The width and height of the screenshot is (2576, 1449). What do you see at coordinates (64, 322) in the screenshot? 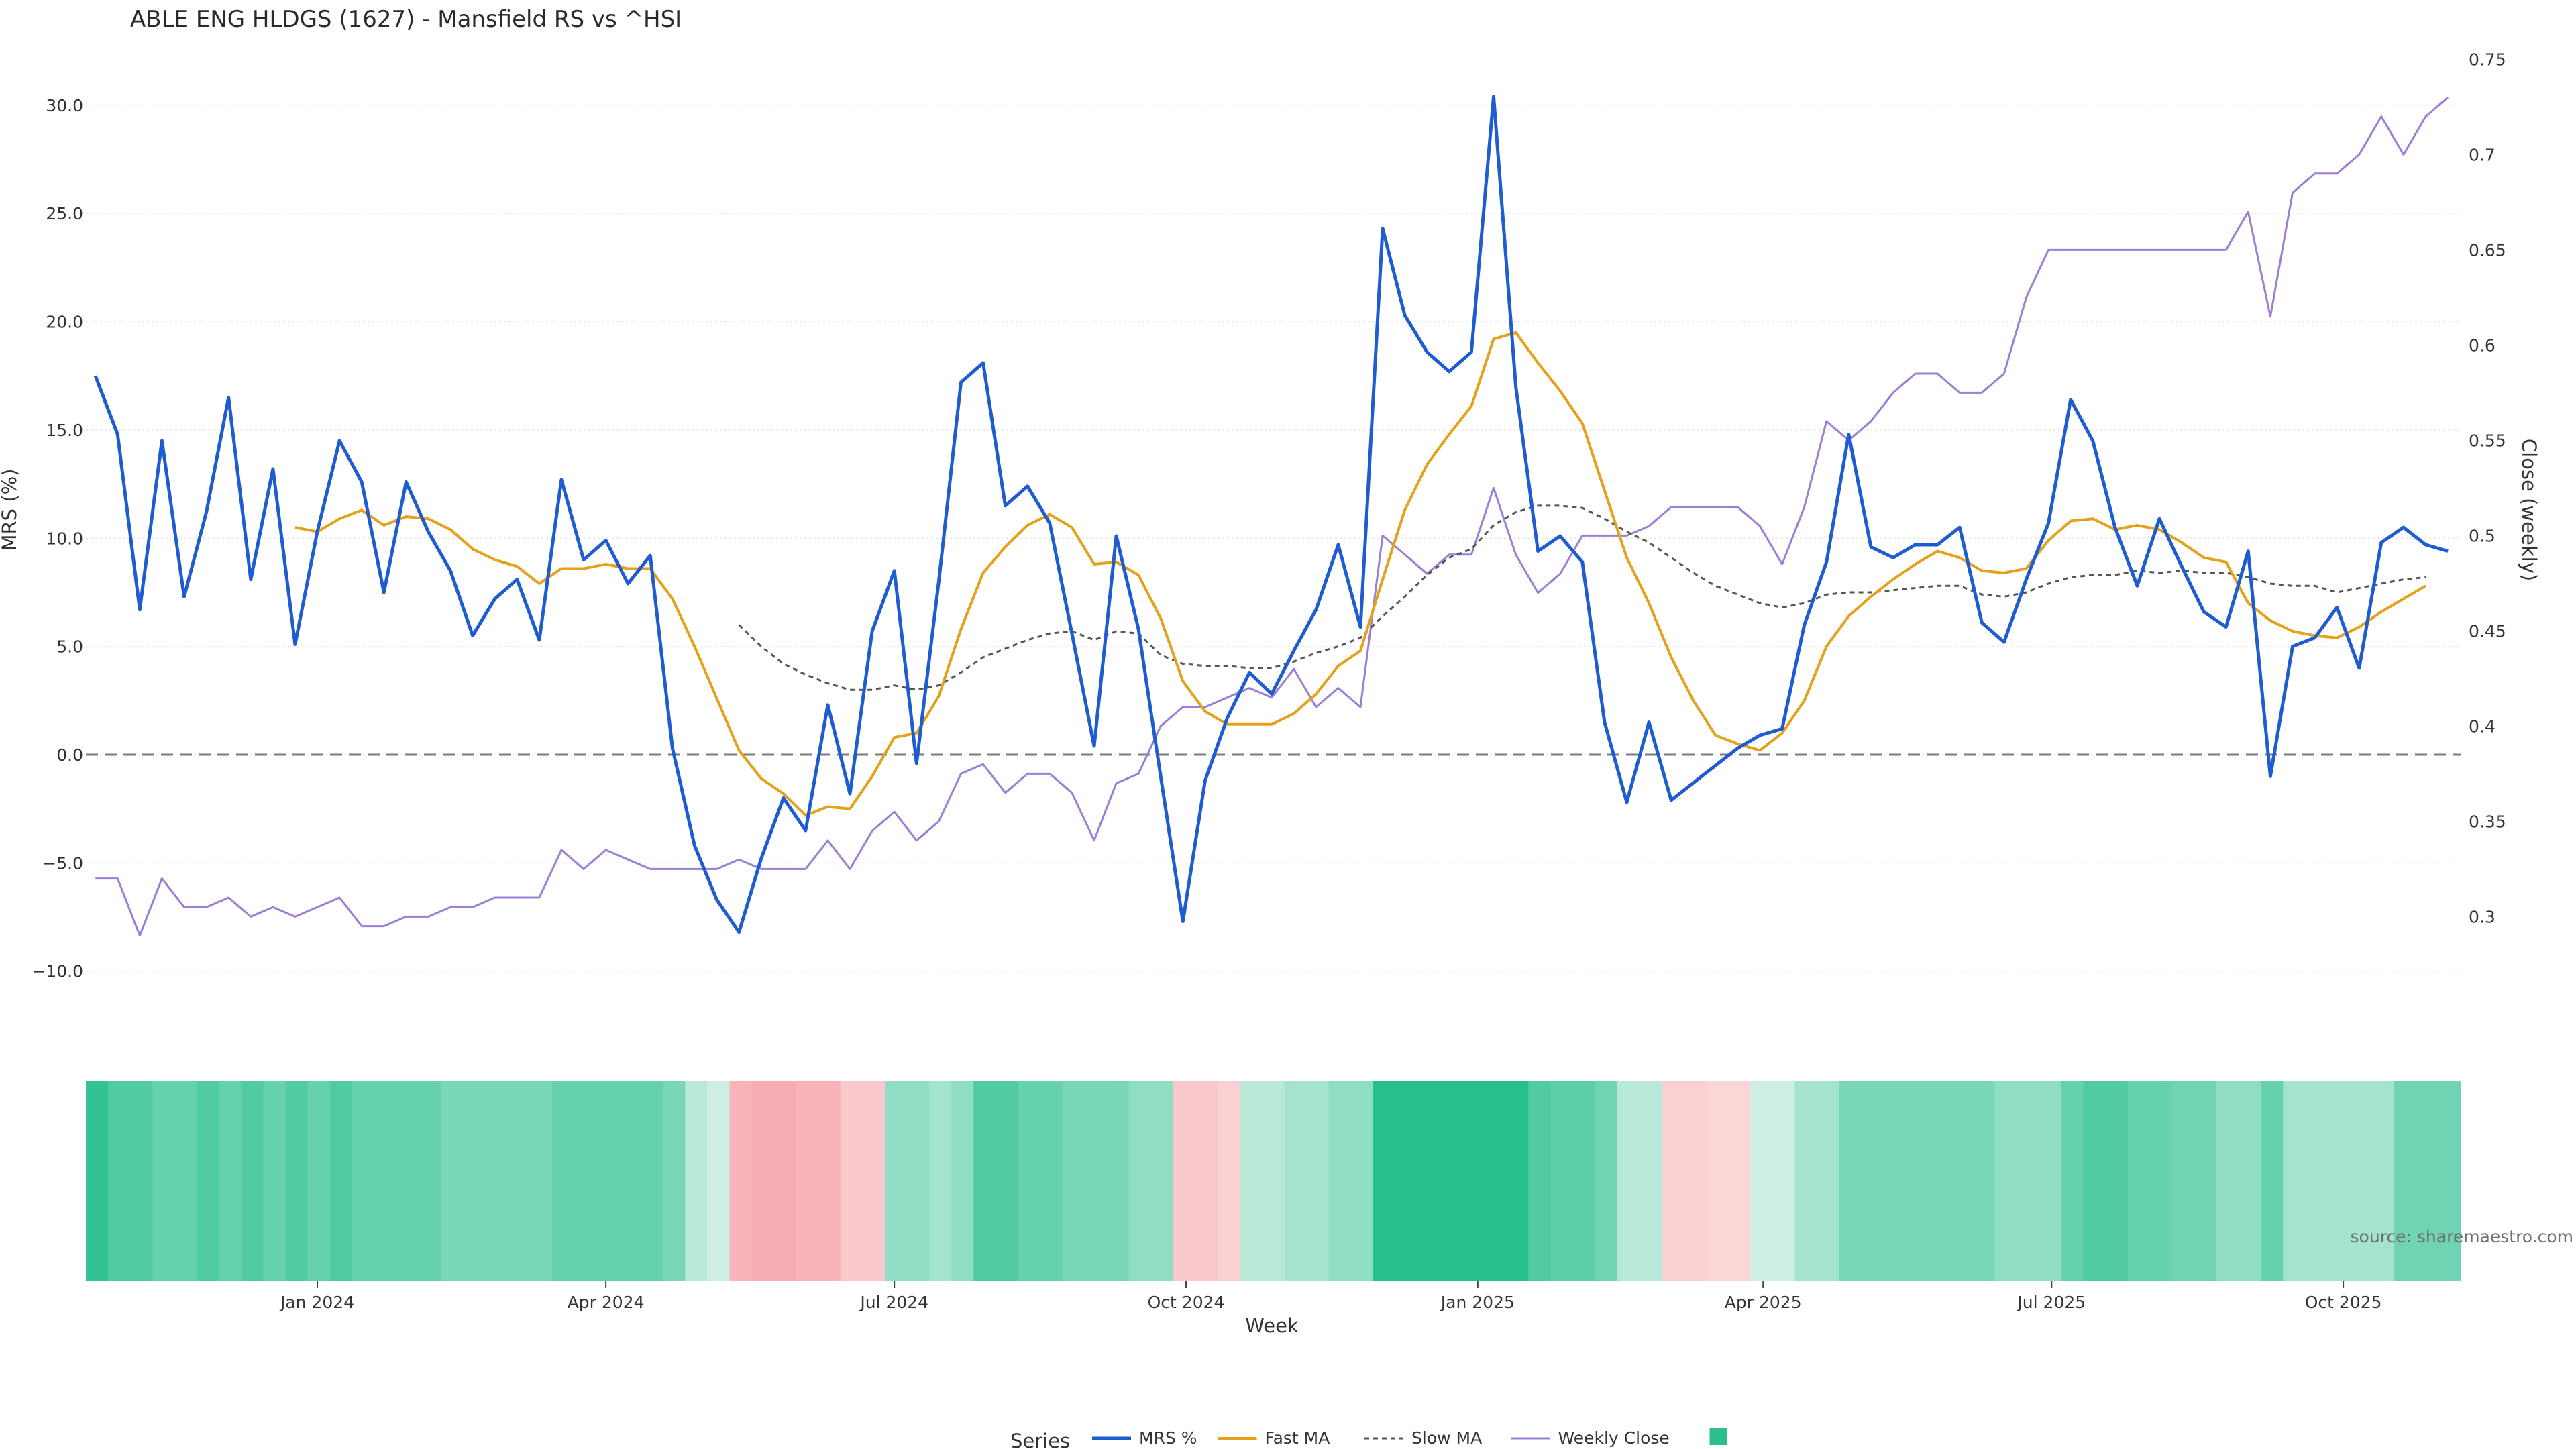
I see `y-tick-label: 20.0` at bounding box center [64, 322].